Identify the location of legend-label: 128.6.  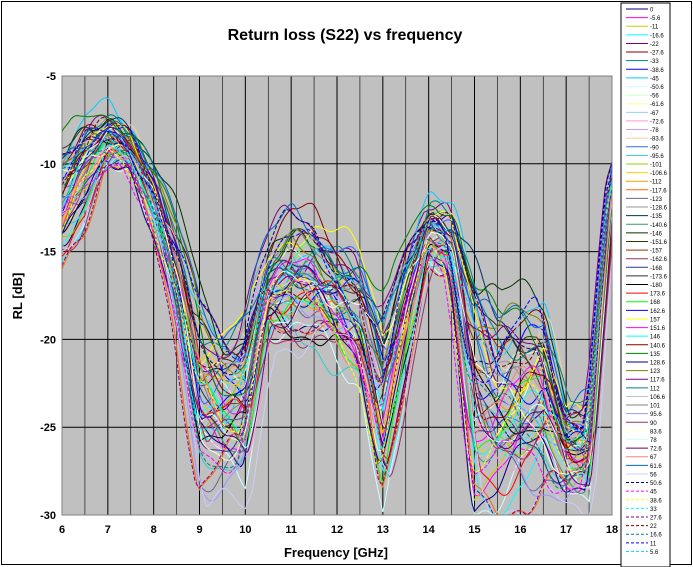
(658, 364).